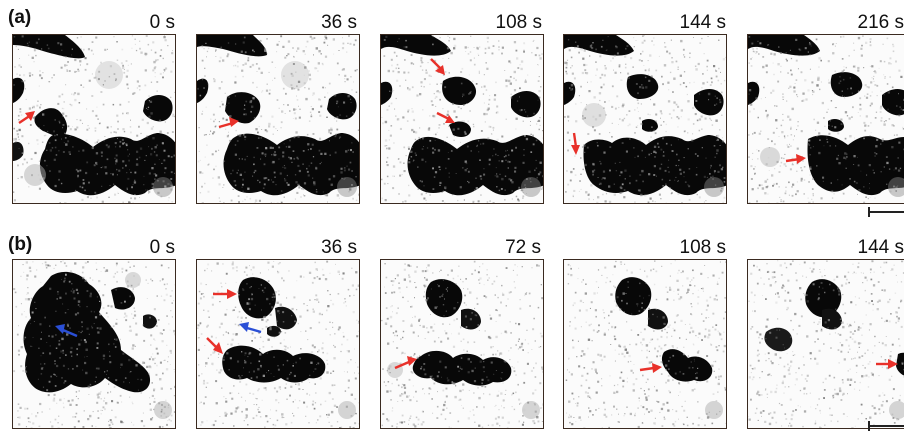 The height and width of the screenshot is (435, 904). Describe the element at coordinates (339, 22) in the screenshot. I see `time-label-a-2: 36 s` at that location.